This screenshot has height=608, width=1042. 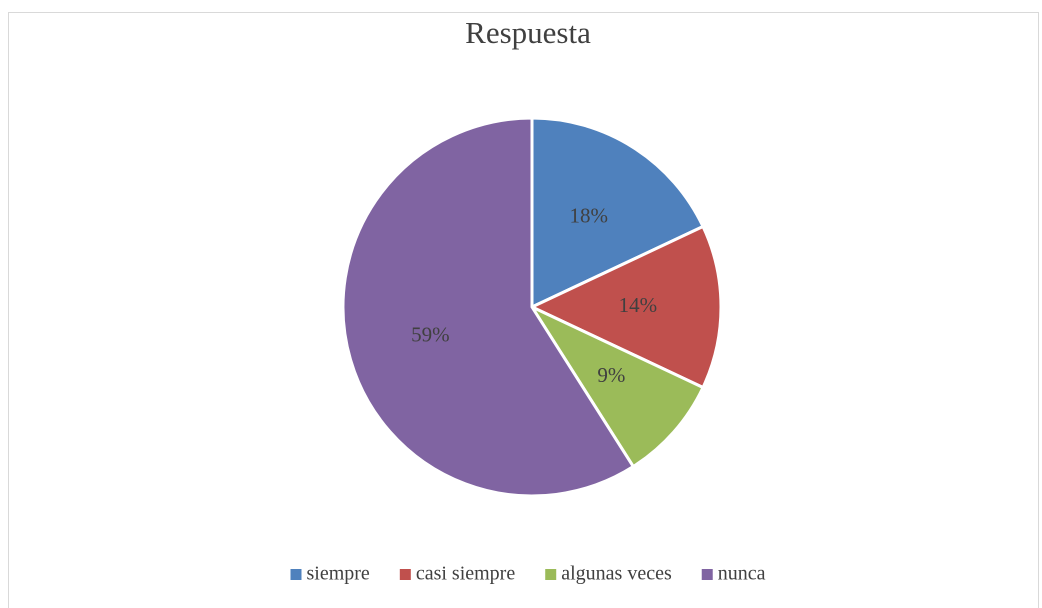 What do you see at coordinates (528, 32) in the screenshot?
I see `chart-title: Respuesta` at bounding box center [528, 32].